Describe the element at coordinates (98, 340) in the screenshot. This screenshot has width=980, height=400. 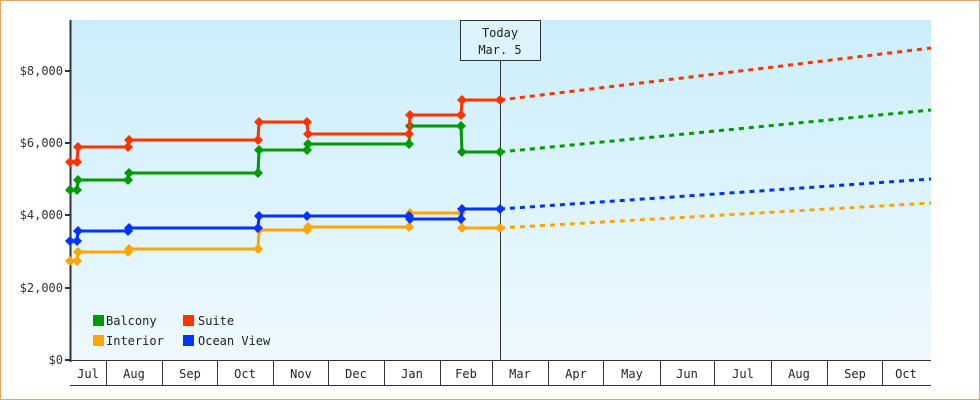
I see `legend-swatch-interior` at that location.